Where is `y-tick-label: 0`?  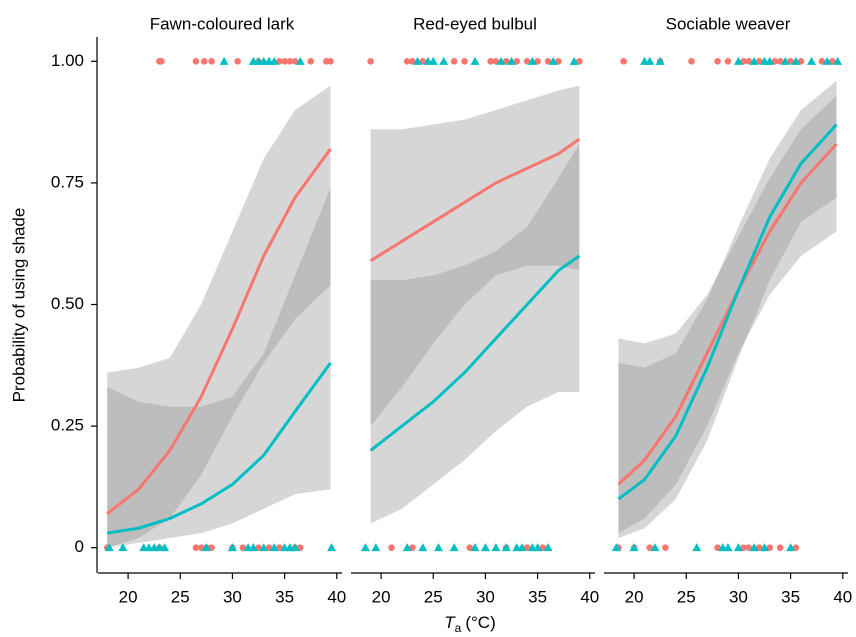
y-tick-label: 0 is located at coordinates (79, 546).